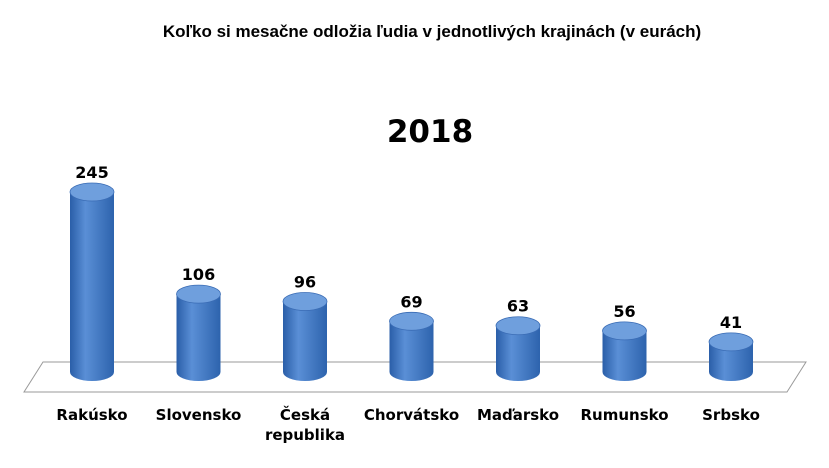 Image resolution: width=829 pixels, height=468 pixels. What do you see at coordinates (731, 415) in the screenshot?
I see `category-label: Srbsko` at bounding box center [731, 415].